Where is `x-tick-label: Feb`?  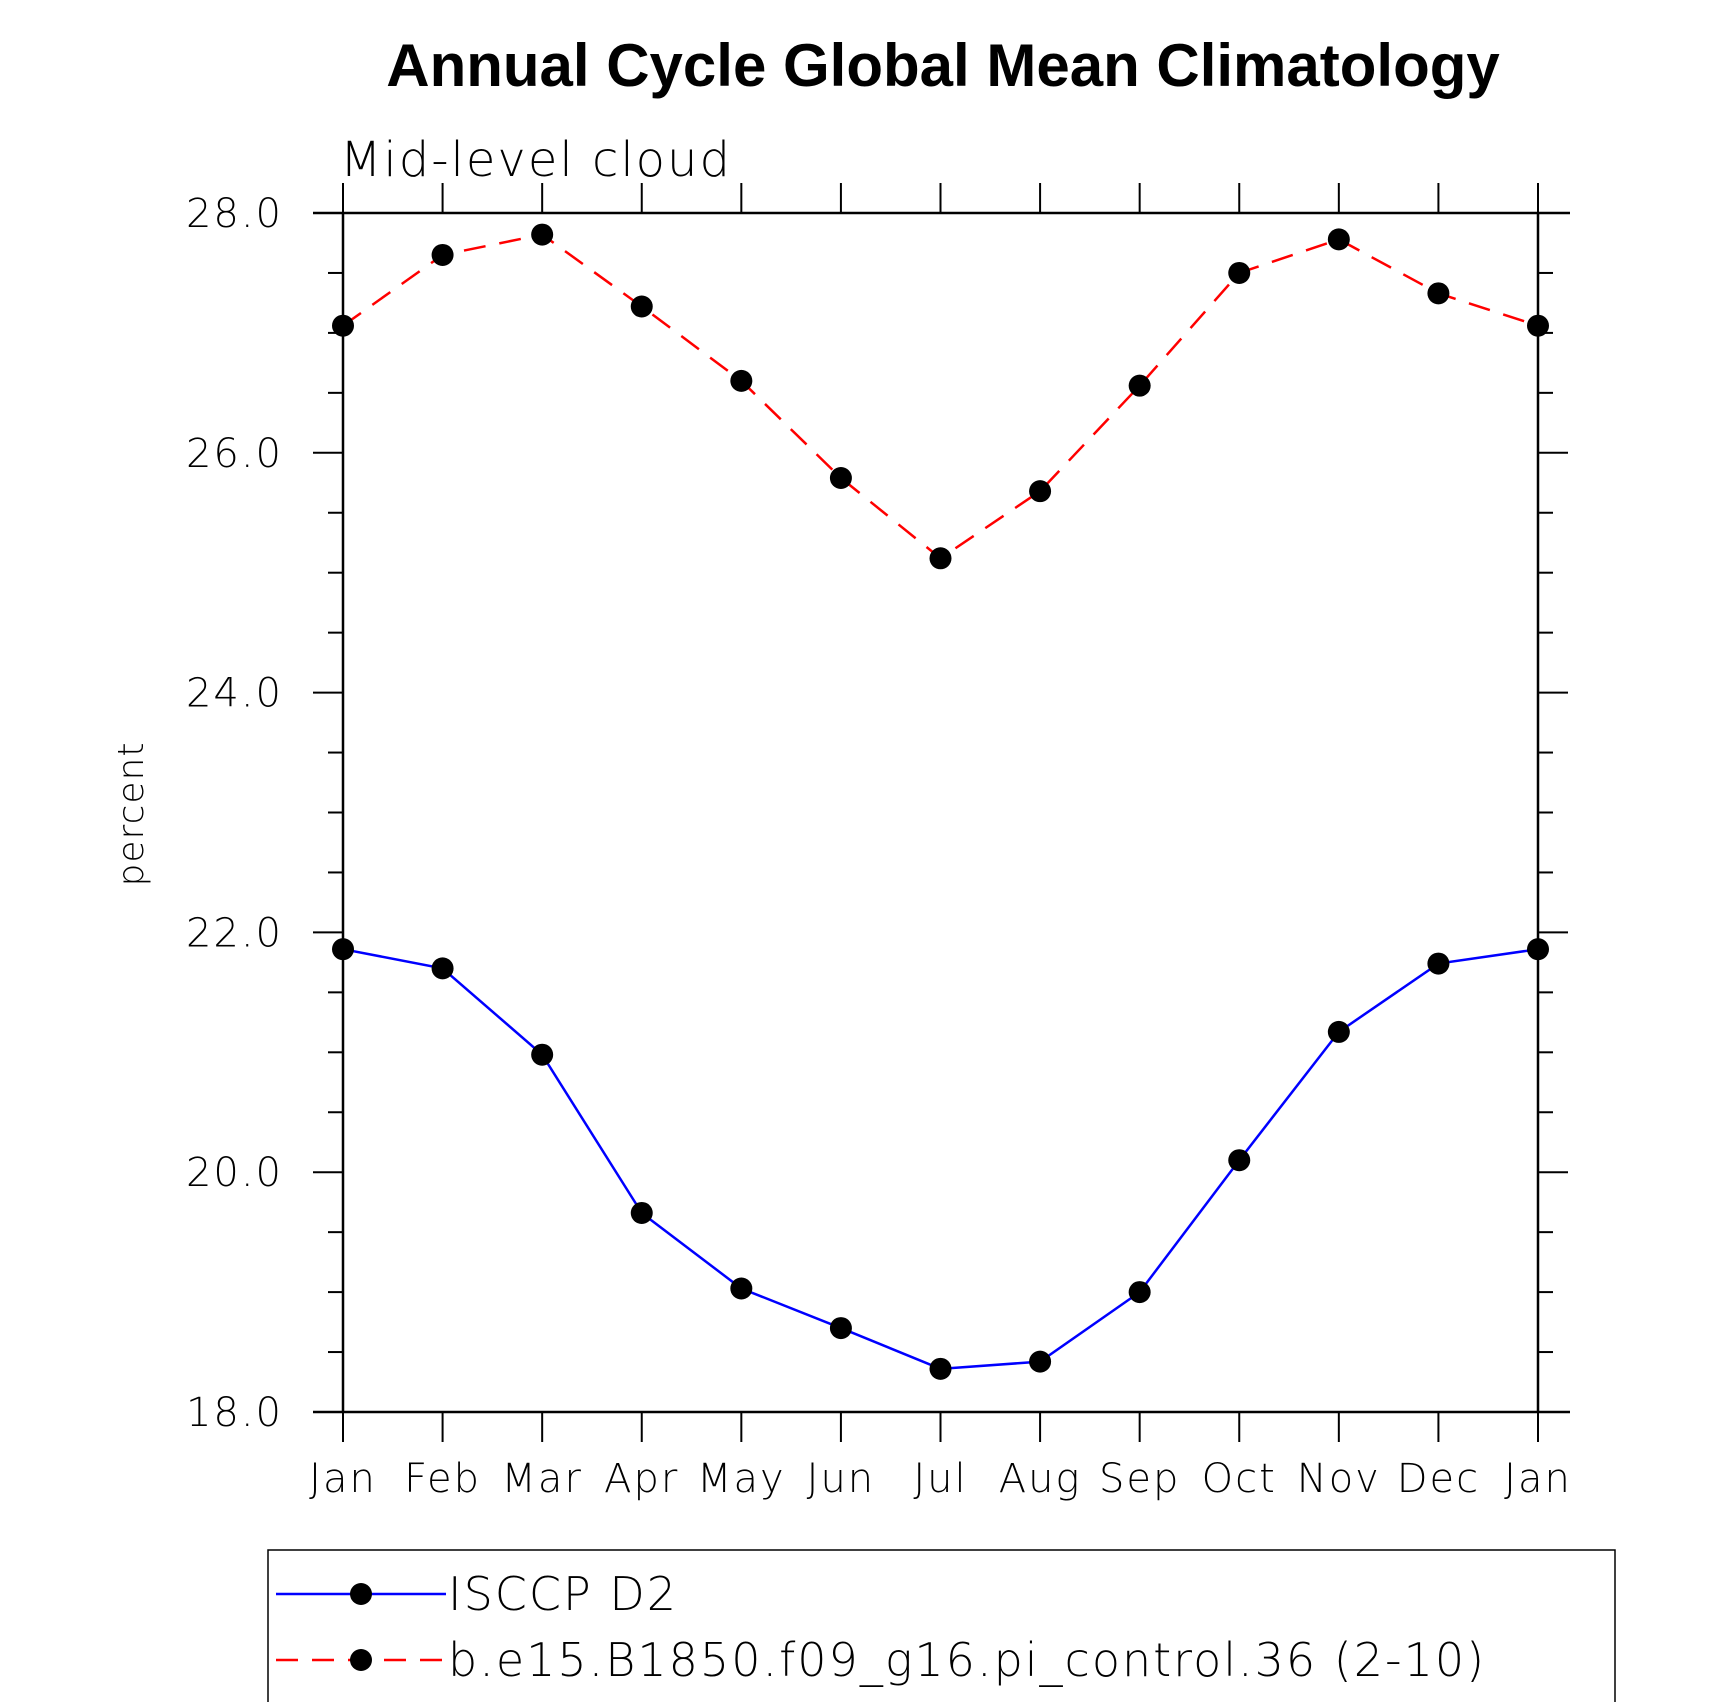
x-tick-label: Feb is located at coordinates (442, 1479).